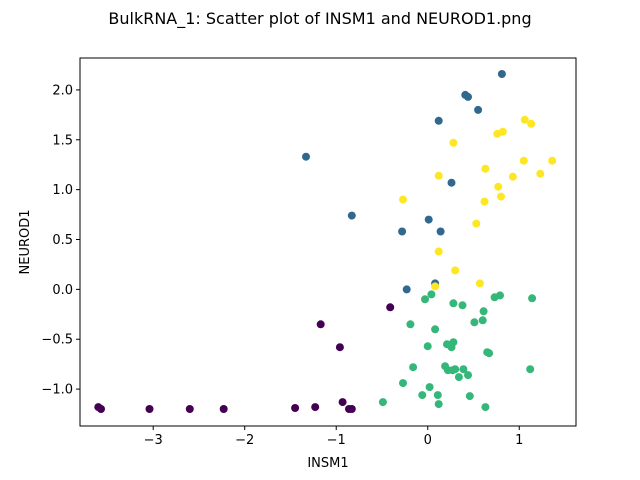 This screenshot has width=640, height=480. I want to click on y-tick-label: 0.5, so click(62, 240).